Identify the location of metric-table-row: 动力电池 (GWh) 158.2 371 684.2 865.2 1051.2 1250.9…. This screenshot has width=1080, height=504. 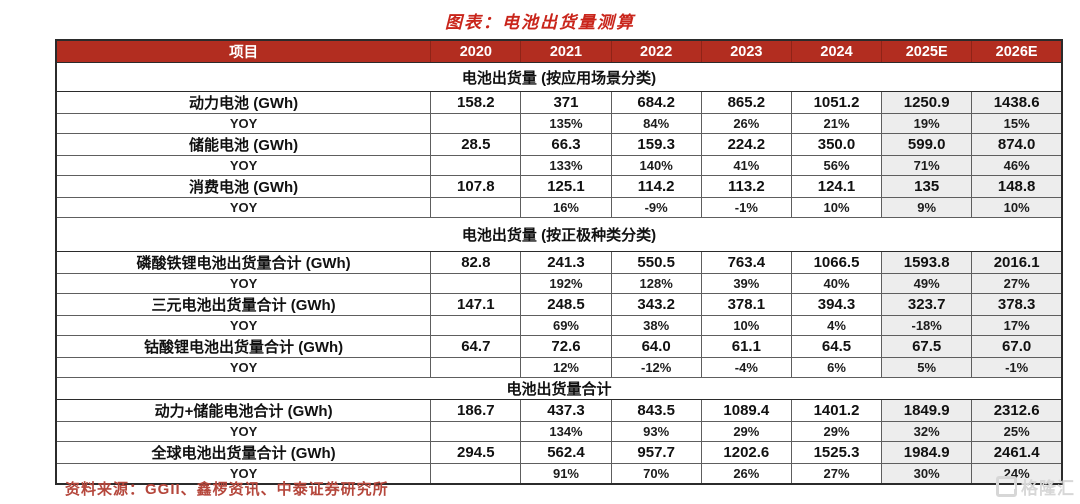
(559, 102).